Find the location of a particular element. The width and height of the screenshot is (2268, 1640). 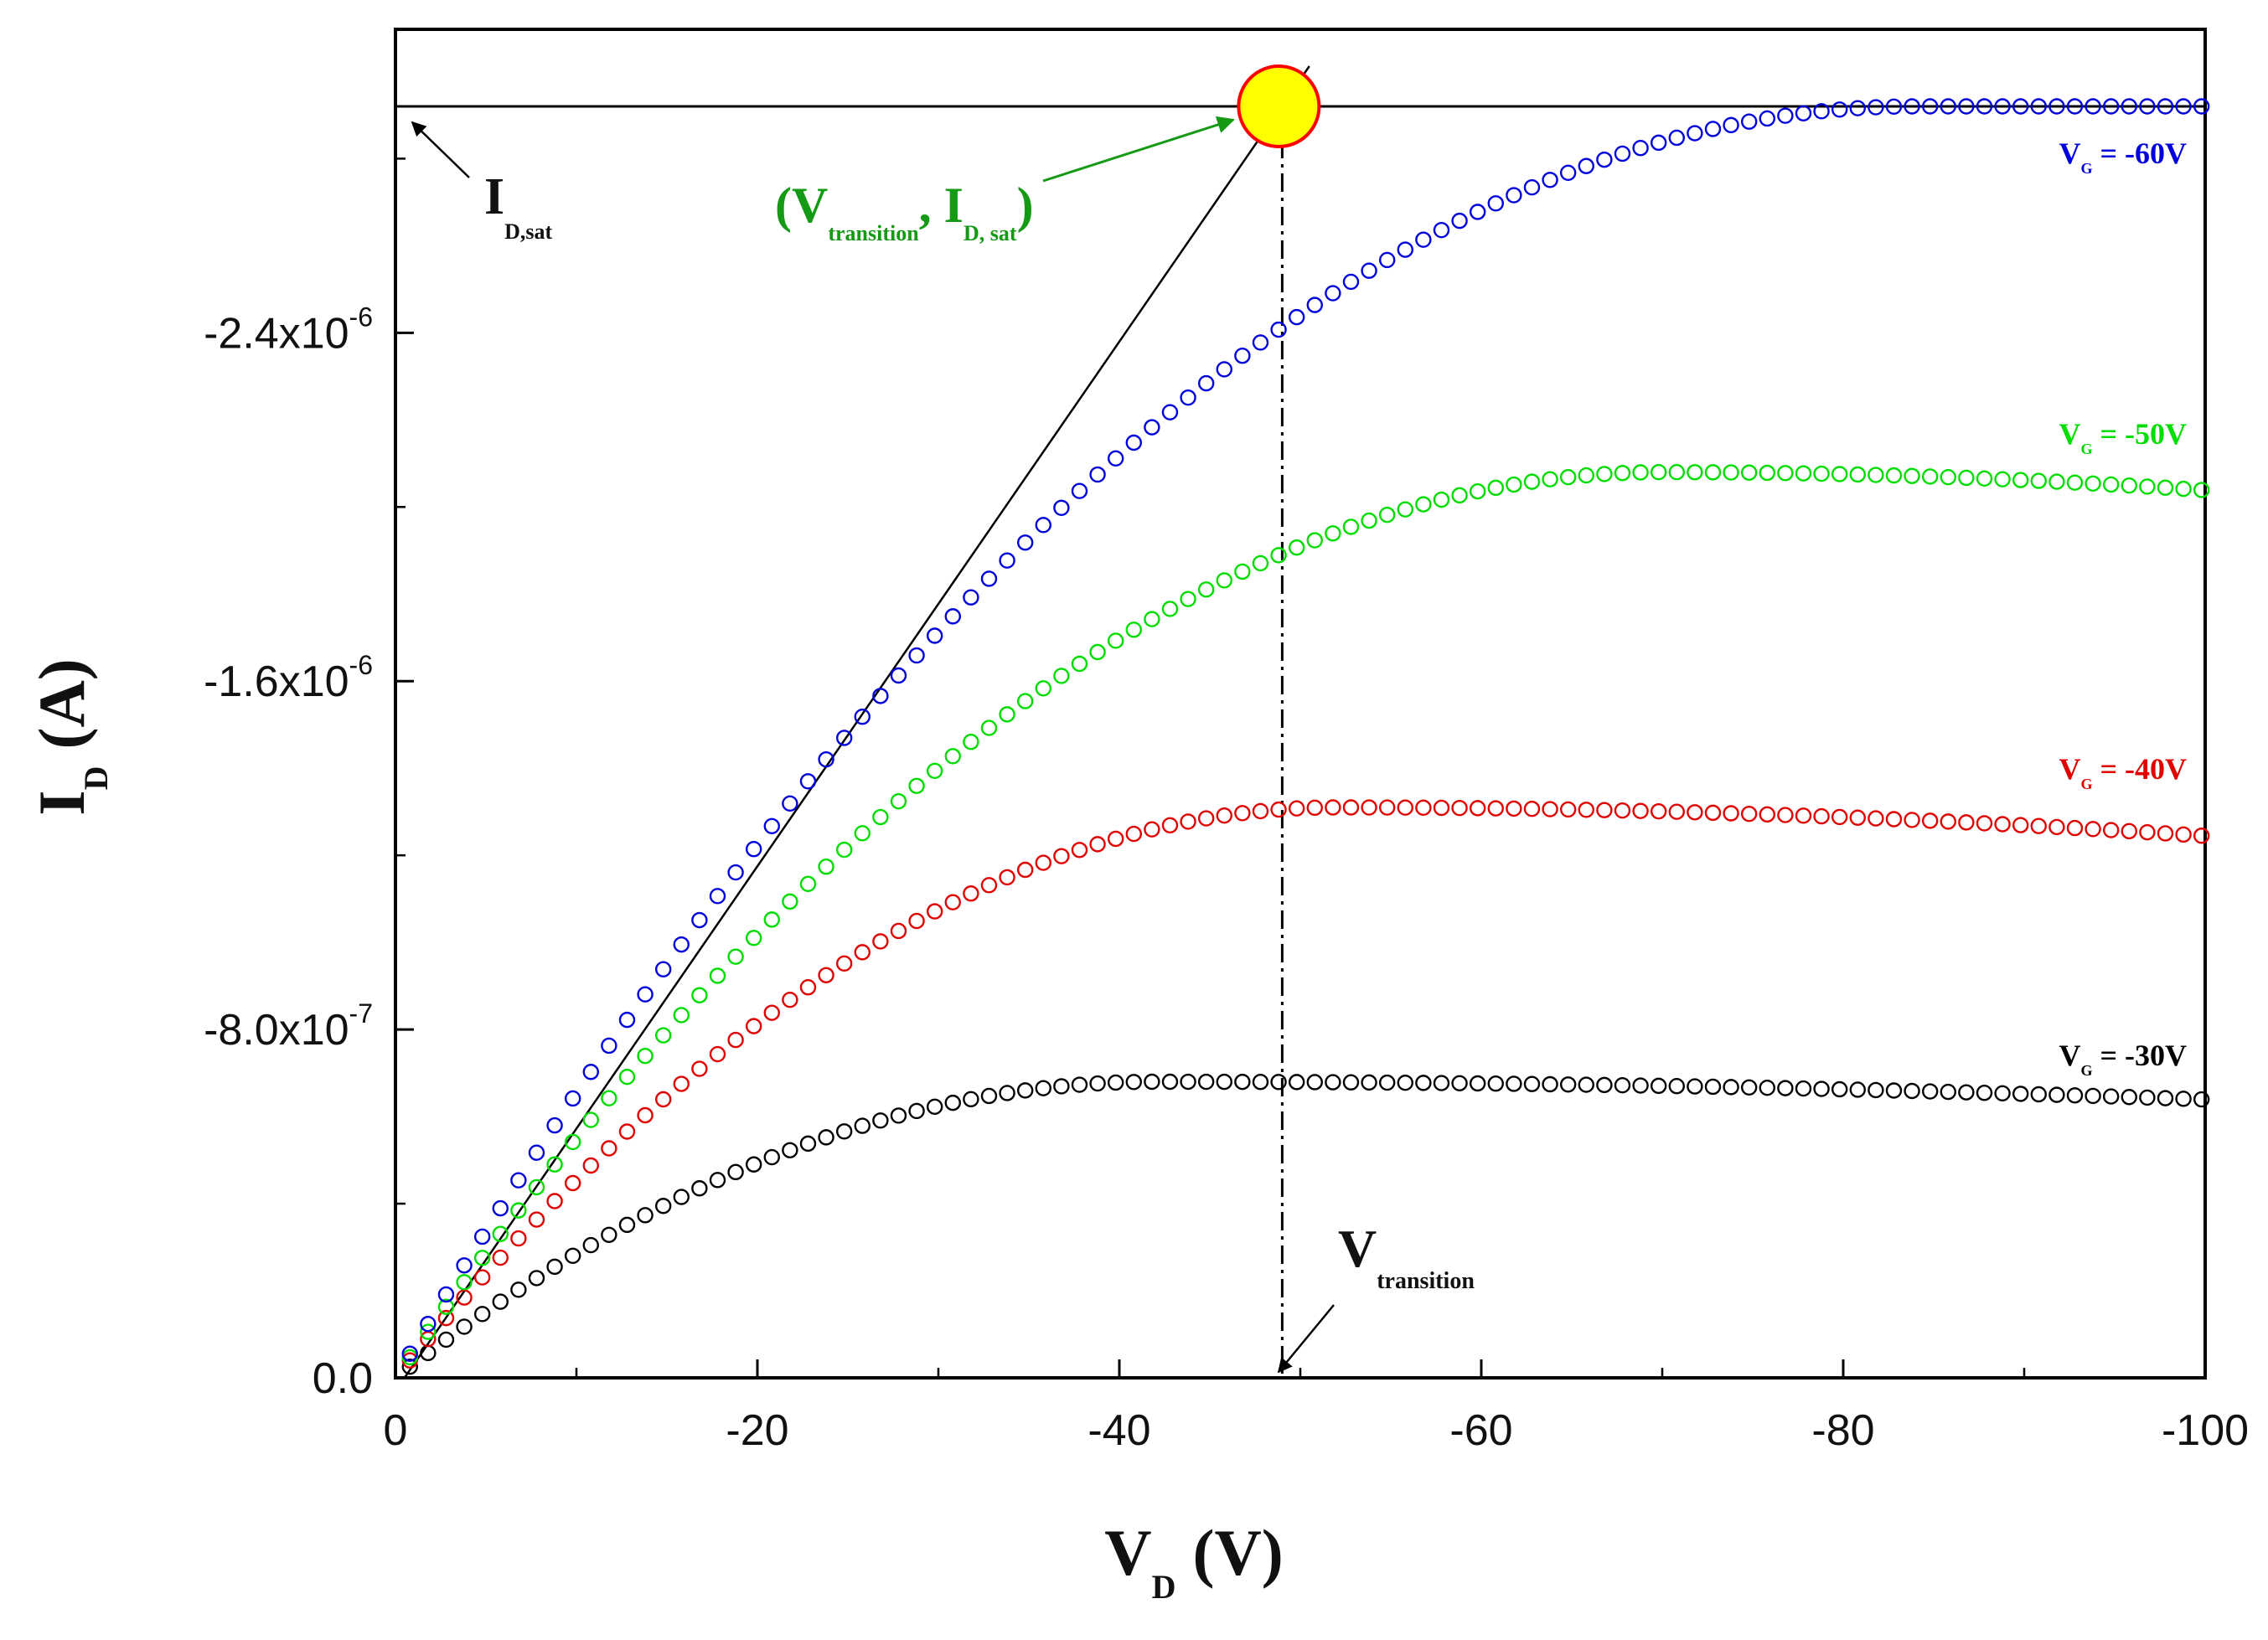

series-label: VG = -50V is located at coordinates (2123, 437).